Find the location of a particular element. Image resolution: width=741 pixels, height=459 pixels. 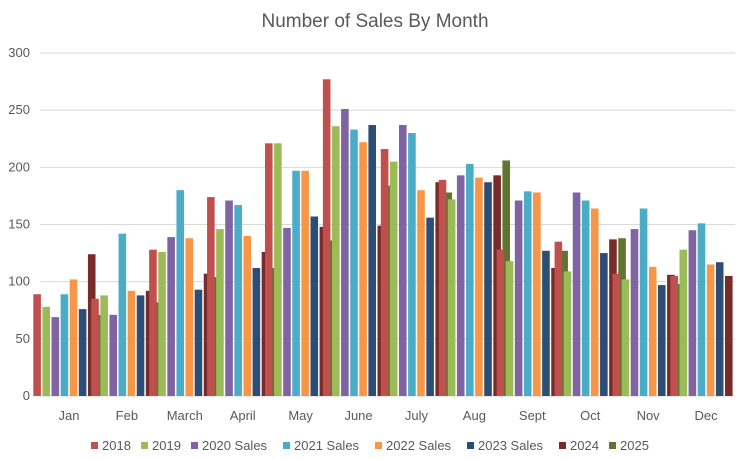

x-tick-label: Oct is located at coordinates (590, 415).